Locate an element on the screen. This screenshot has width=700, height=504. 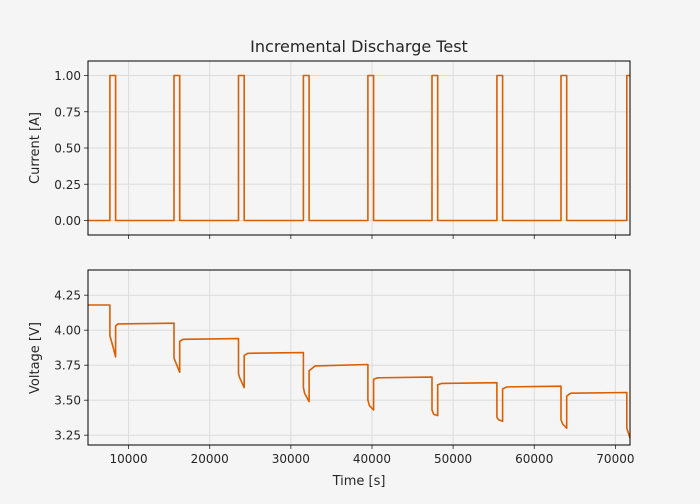
voltage-y-label: Voltage [V] is located at coordinates (35, 358).